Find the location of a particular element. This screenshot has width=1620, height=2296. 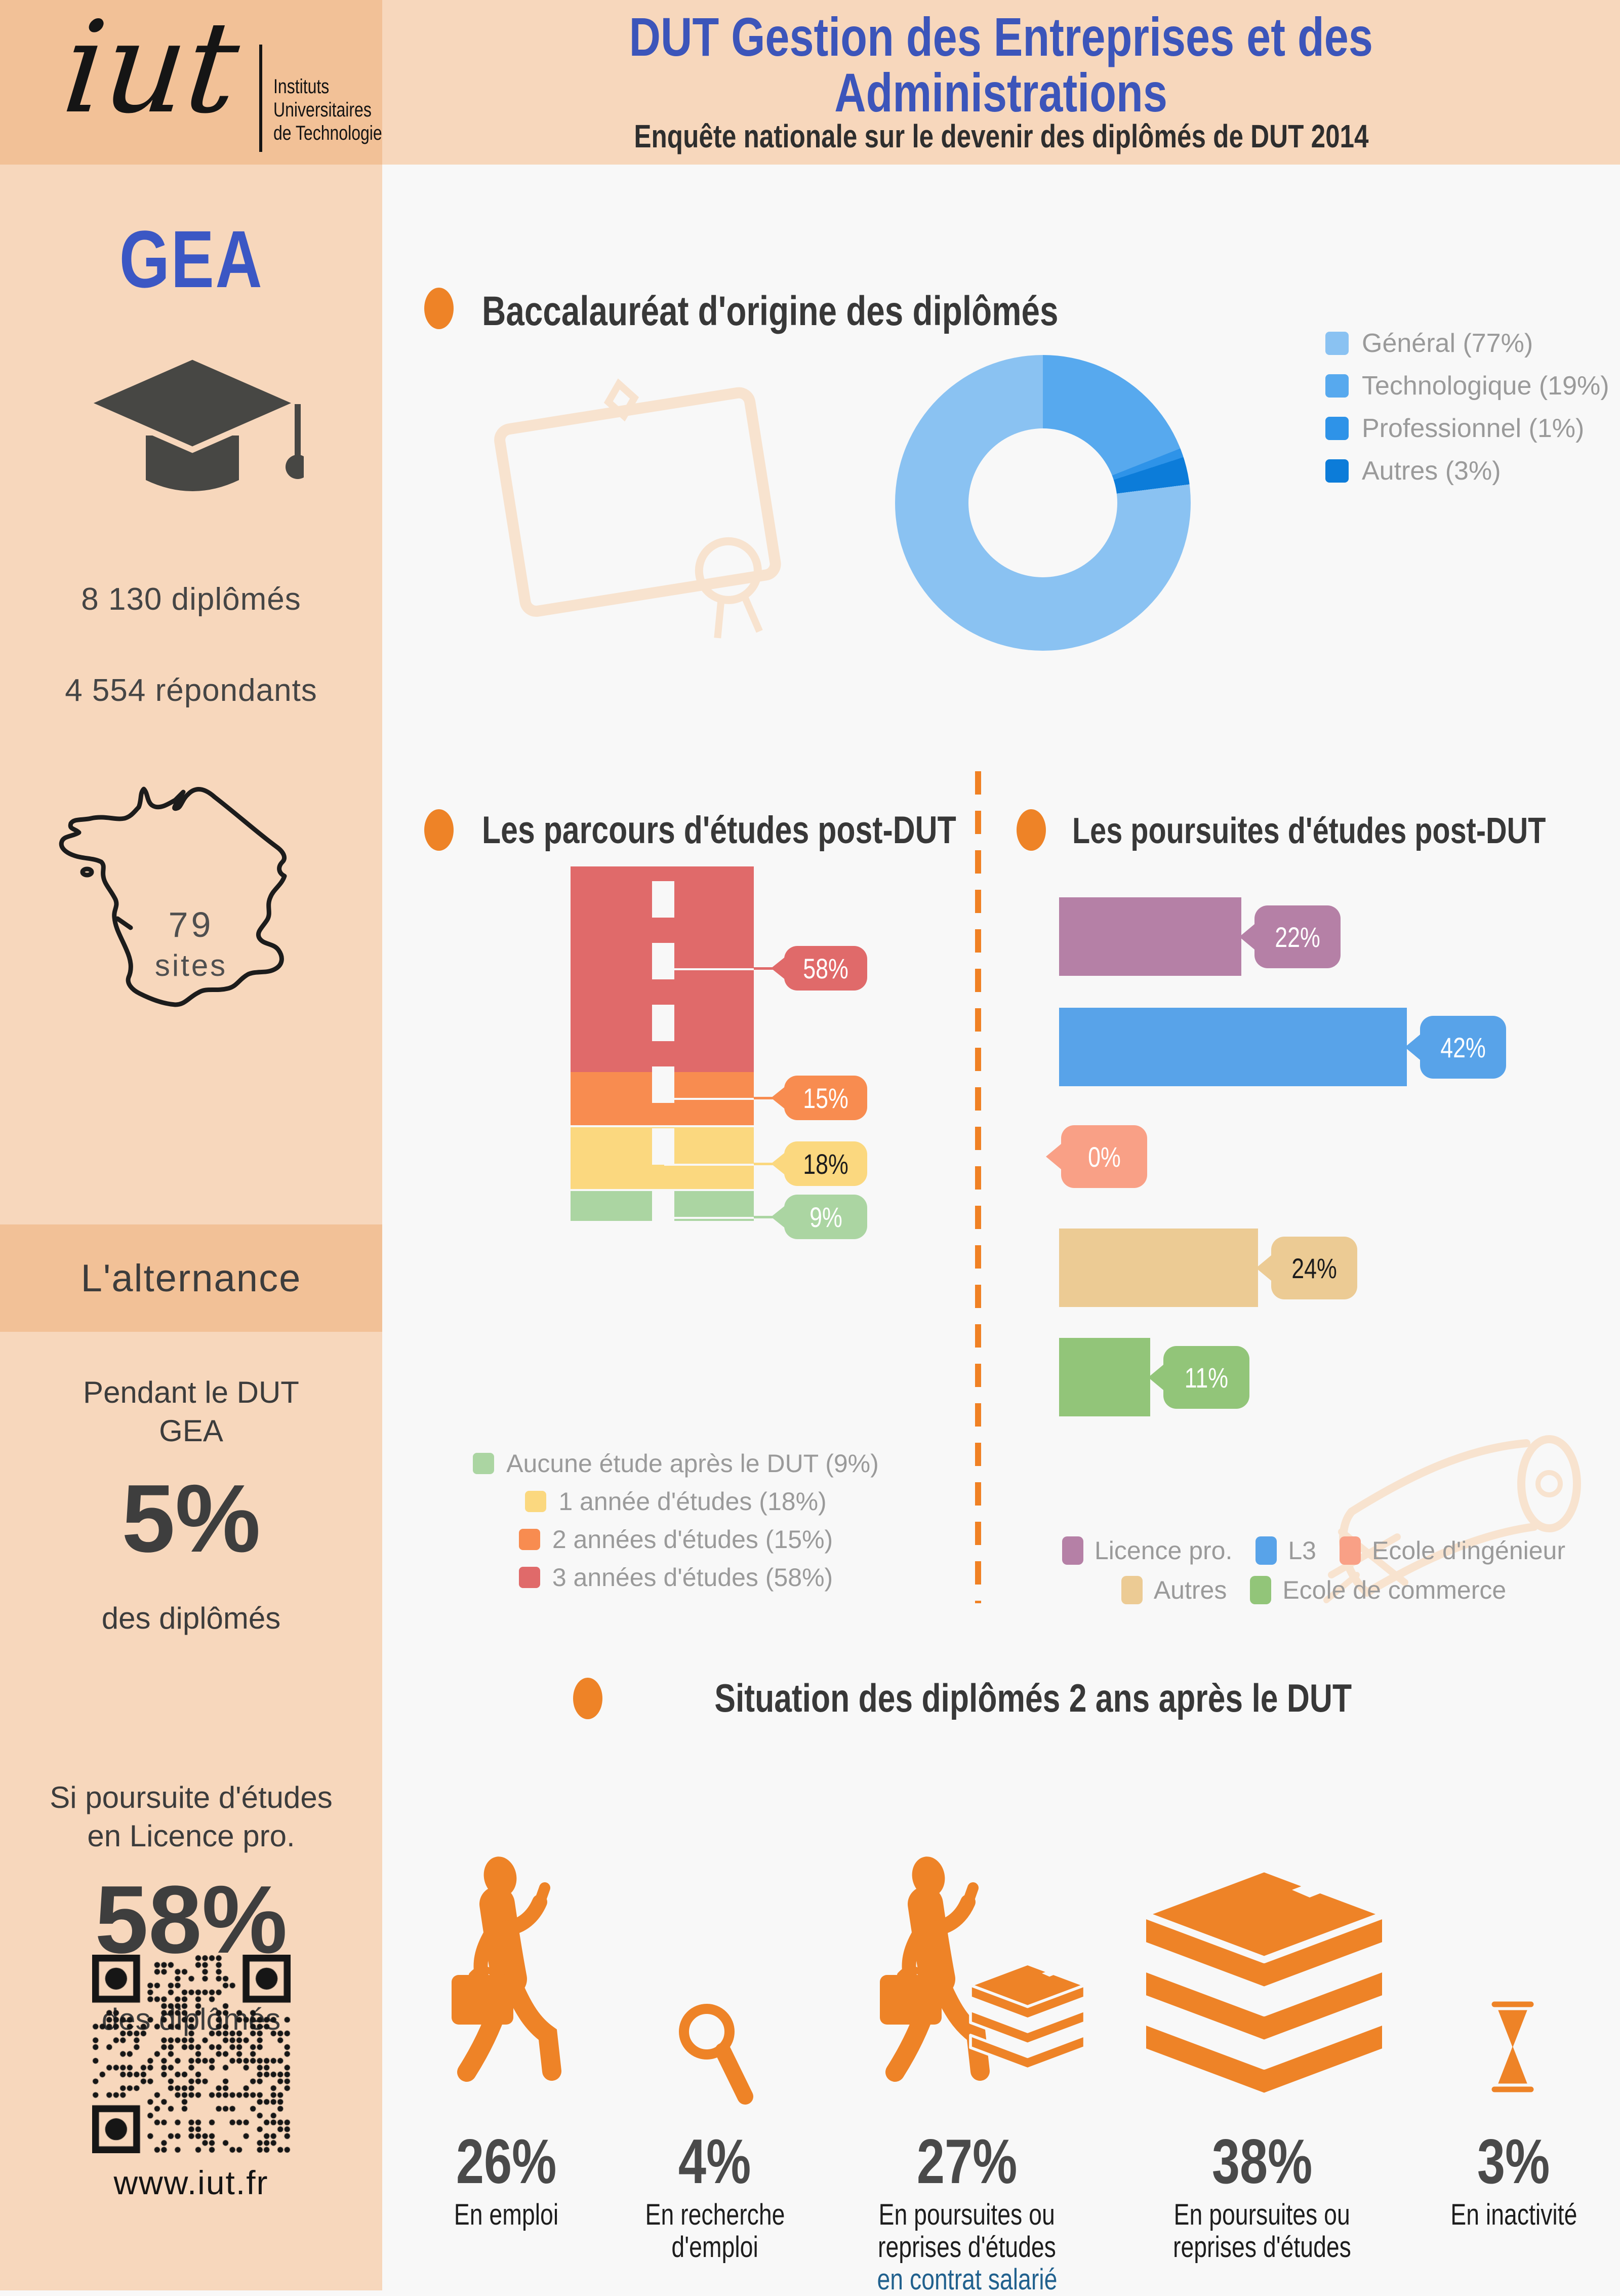

section-parcours-heading: Les parcours d'études post-DUT is located at coordinates (719, 830).